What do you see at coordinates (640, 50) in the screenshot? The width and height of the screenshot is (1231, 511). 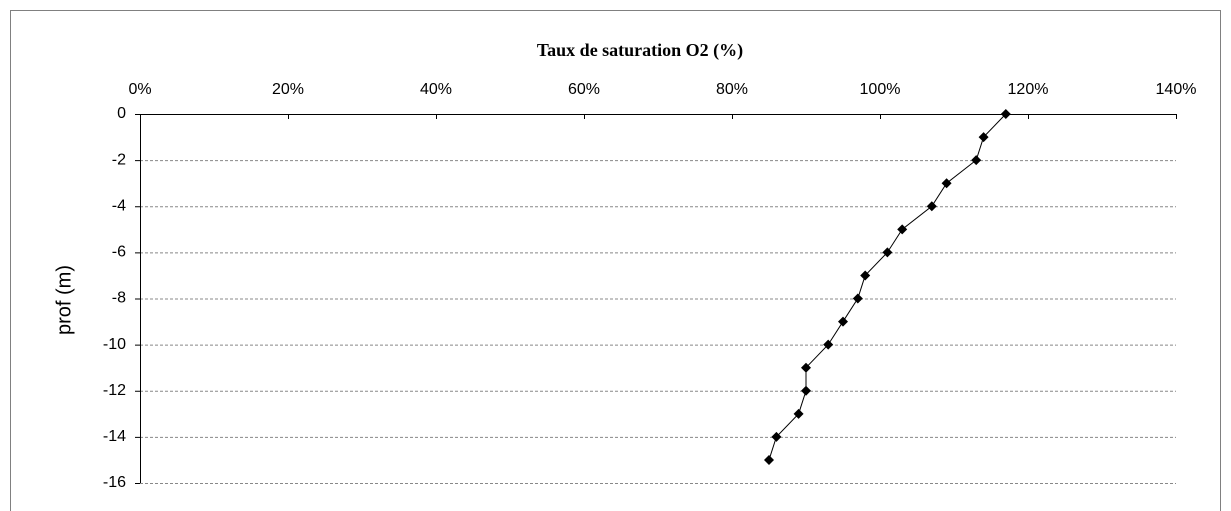 I see `chart-title: Taux de saturation O2 (%)` at bounding box center [640, 50].